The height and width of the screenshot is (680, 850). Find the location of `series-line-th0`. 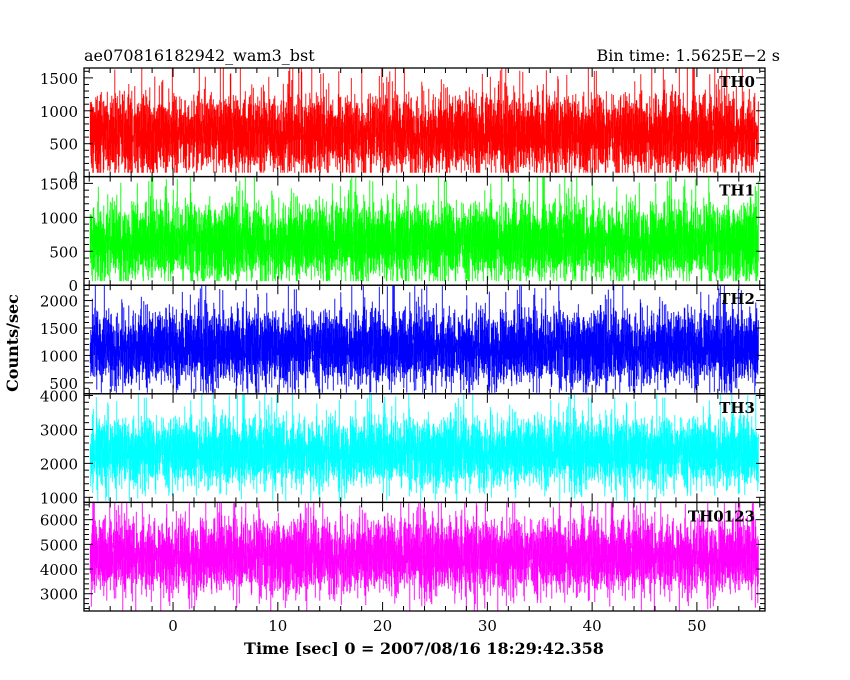

series-line-th0 is located at coordinates (424, 120).